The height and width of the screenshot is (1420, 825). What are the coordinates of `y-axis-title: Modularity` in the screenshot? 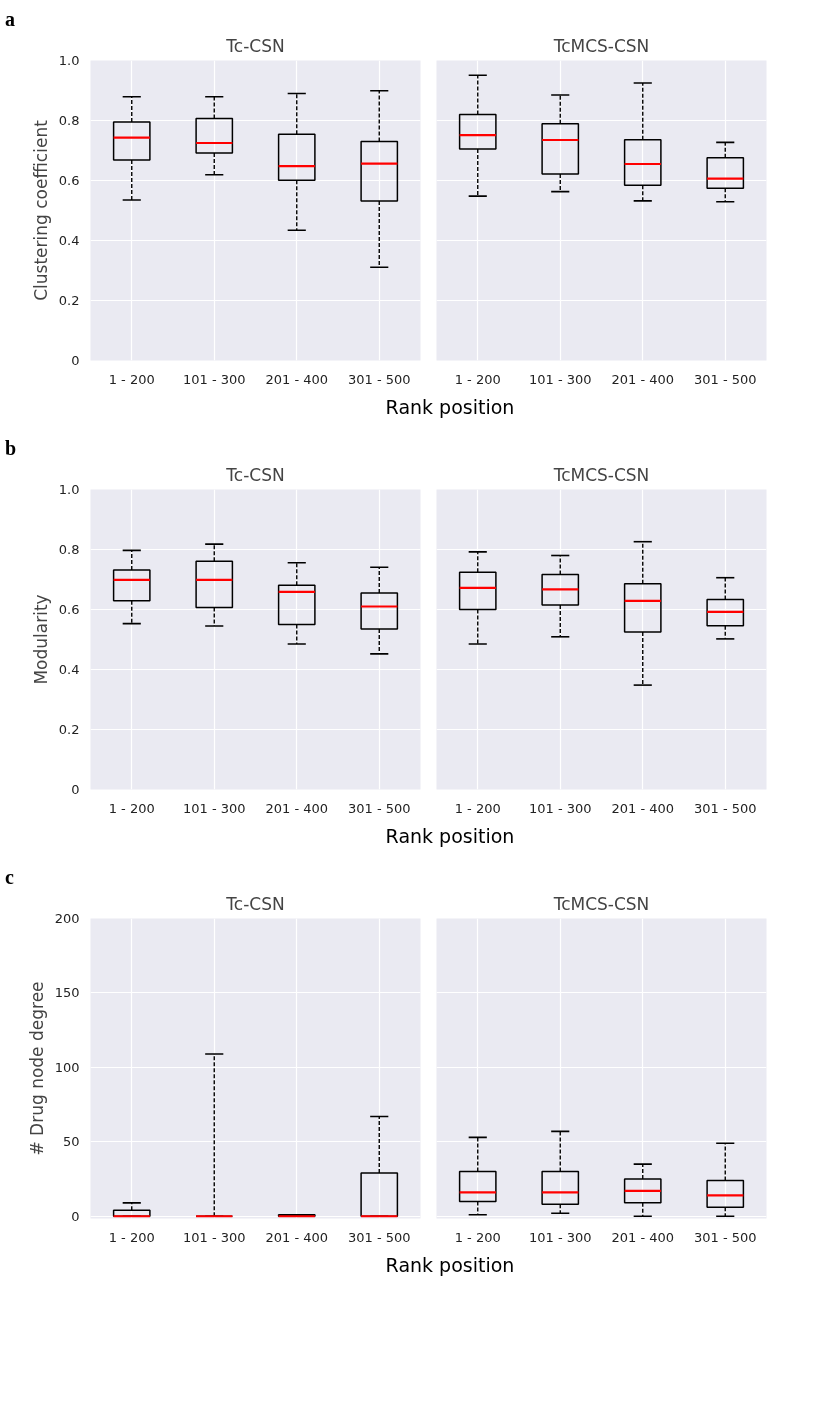 It's located at (40, 639).